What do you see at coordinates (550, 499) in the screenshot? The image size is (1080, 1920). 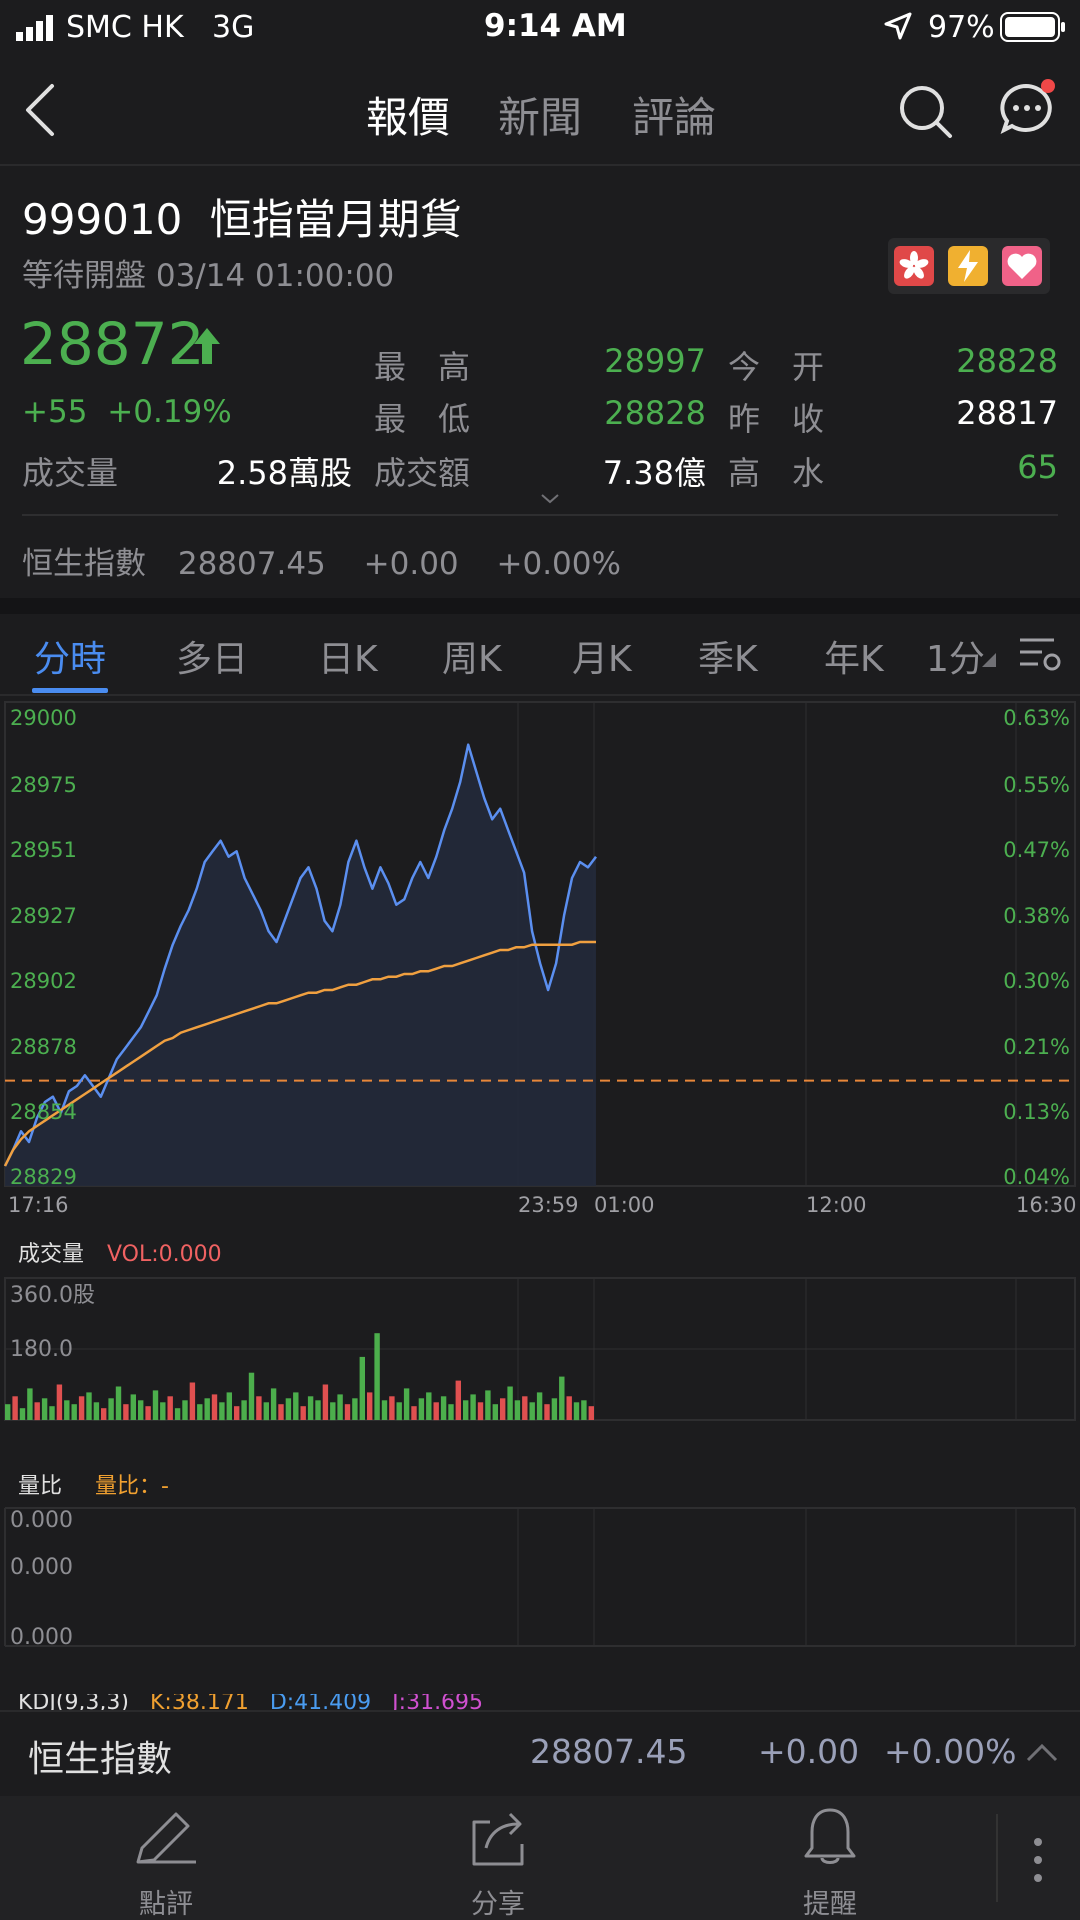 I see `expand-chevron-icon` at bounding box center [550, 499].